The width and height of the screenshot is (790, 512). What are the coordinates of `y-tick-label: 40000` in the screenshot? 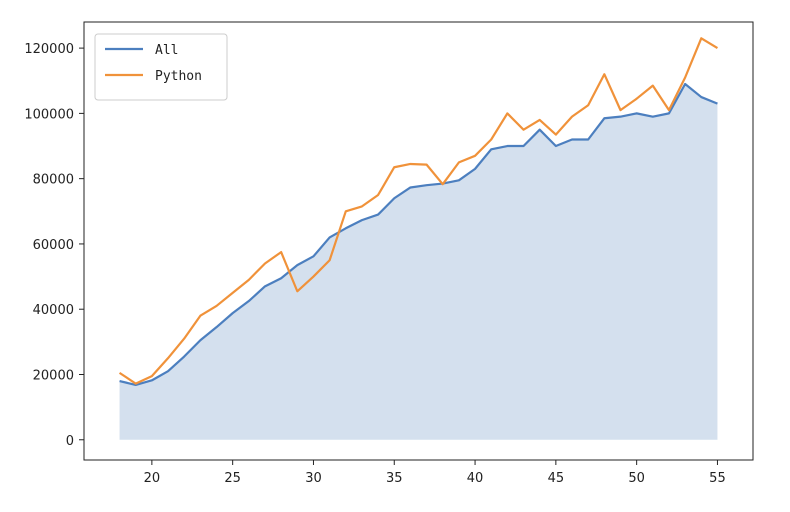 It's located at (53, 310).